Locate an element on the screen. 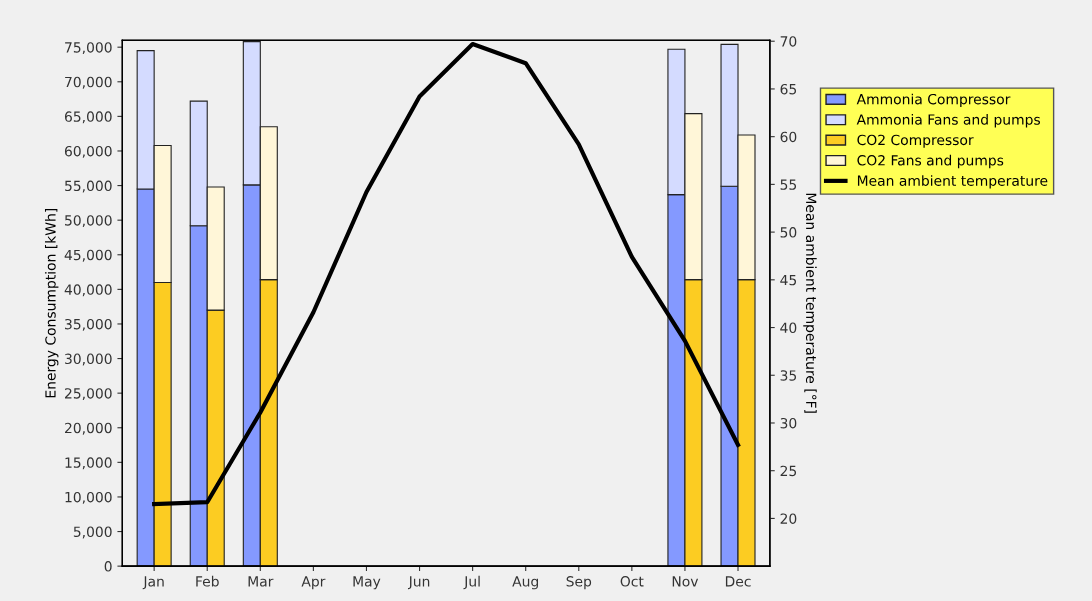 The width and height of the screenshot is (1092, 601). y2-axis-title: Mean ambient temperature [°F] is located at coordinates (810, 303).